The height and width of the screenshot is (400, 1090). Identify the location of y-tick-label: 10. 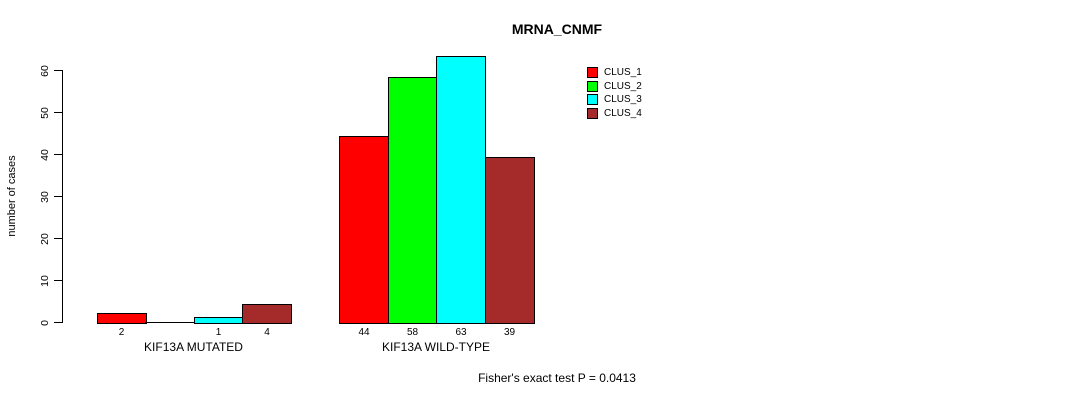
(45, 280).